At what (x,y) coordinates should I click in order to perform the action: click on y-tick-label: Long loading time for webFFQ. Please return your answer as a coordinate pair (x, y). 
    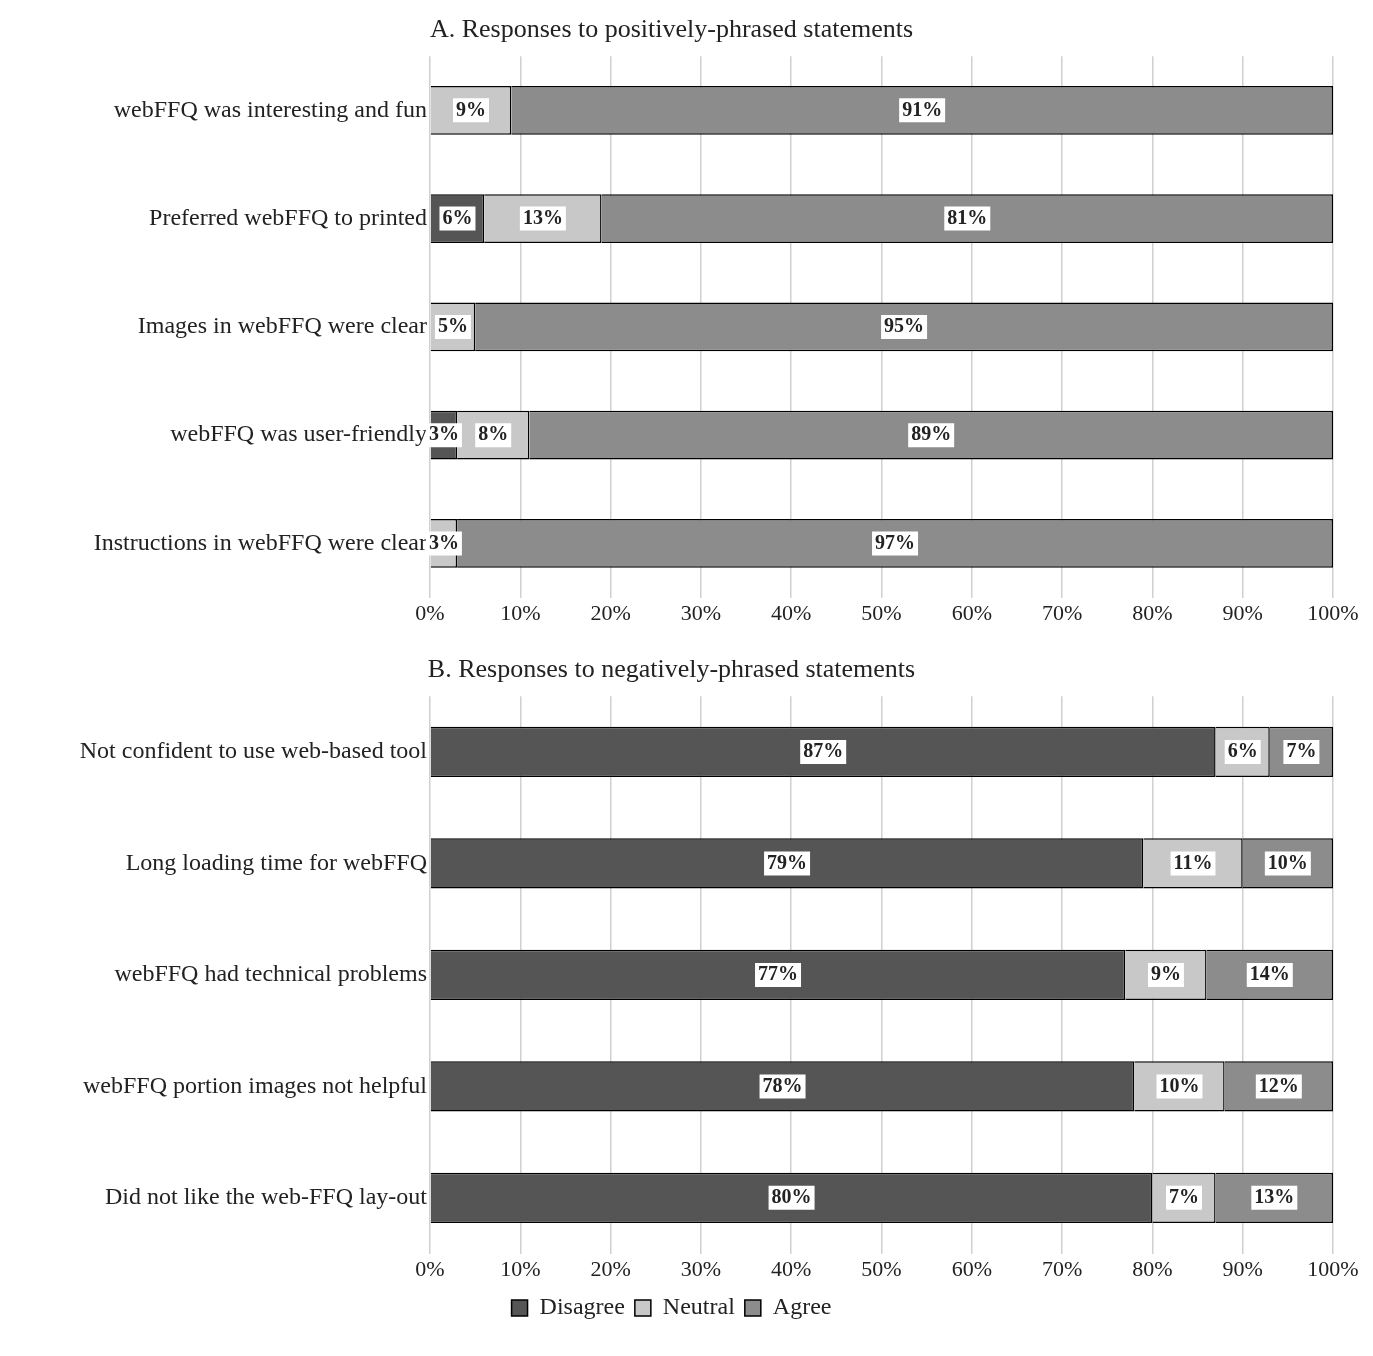
    Looking at the image, I should click on (276, 861).